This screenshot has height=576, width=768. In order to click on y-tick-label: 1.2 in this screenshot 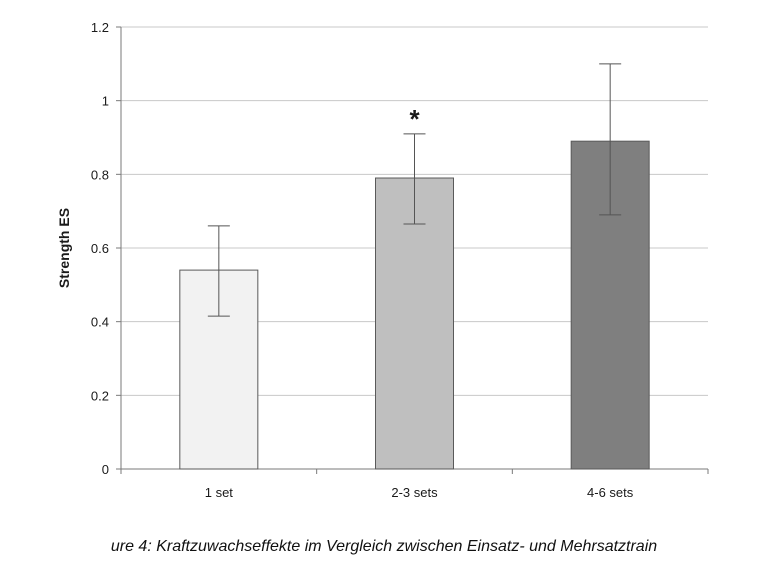, I will do `click(100, 27)`.